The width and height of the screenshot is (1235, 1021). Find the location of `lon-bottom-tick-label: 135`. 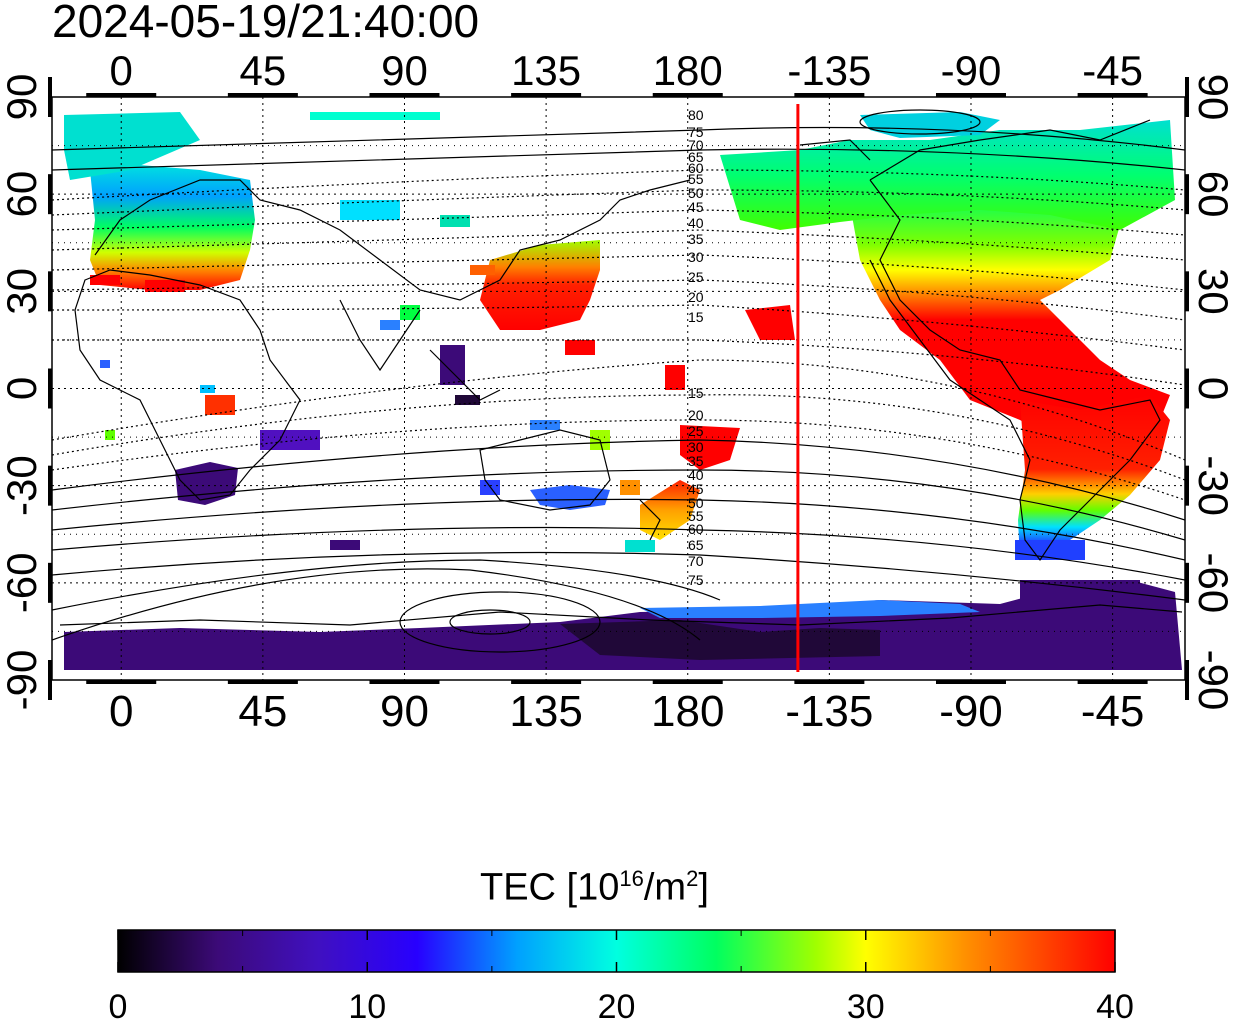

lon-bottom-tick-label: 135 is located at coordinates (545, 711).